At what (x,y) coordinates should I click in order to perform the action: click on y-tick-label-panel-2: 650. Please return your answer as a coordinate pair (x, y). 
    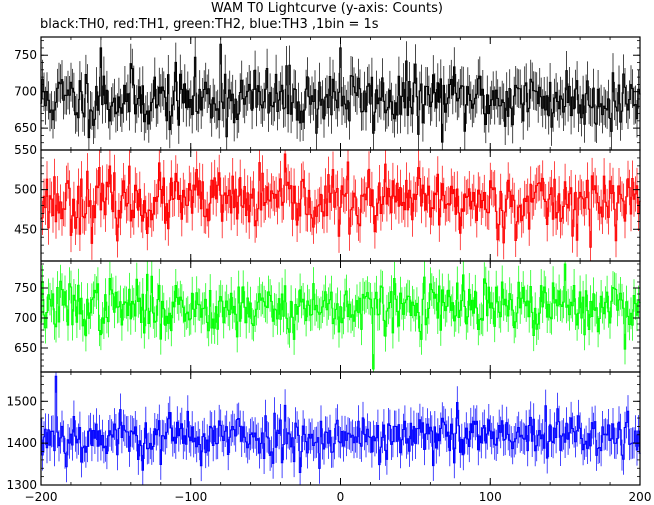
    Looking at the image, I should click on (25, 348).